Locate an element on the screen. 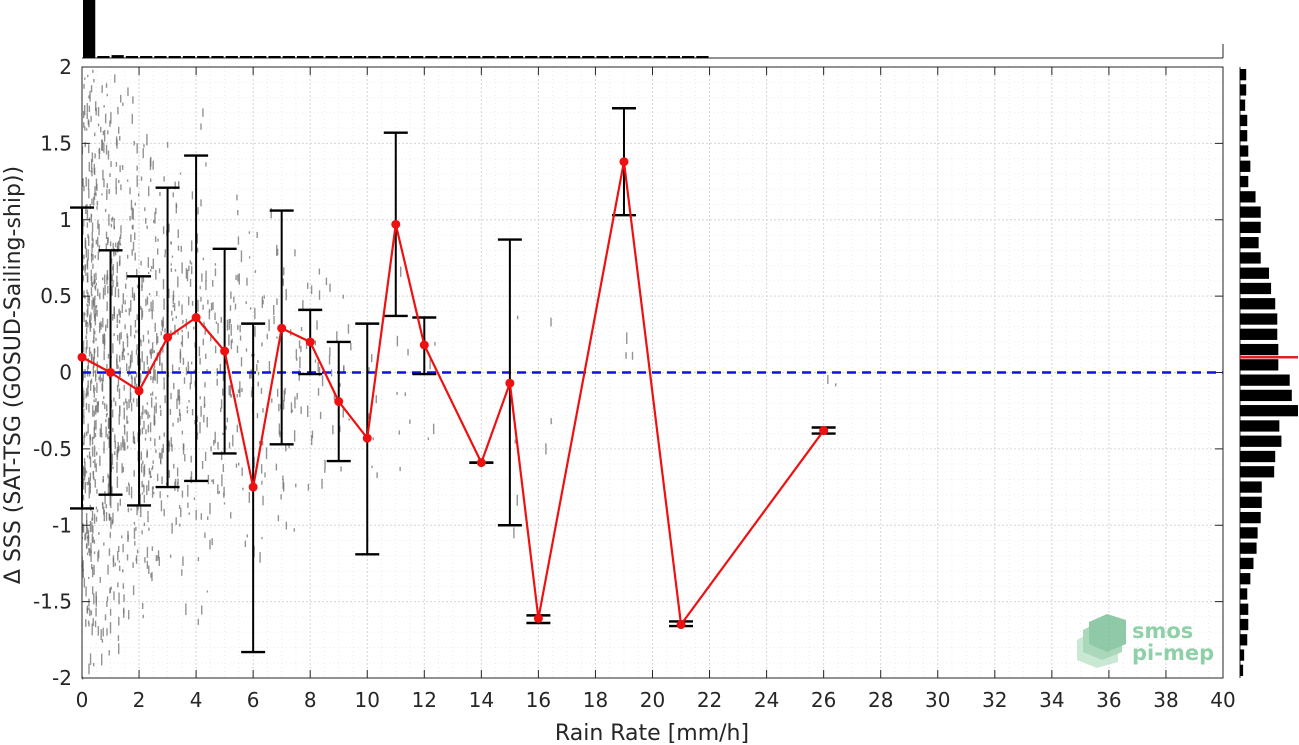  y-axis-title: Δ SSS (SAT-TSG (GOSUD-Sailing-ship)) is located at coordinates (13, 375).